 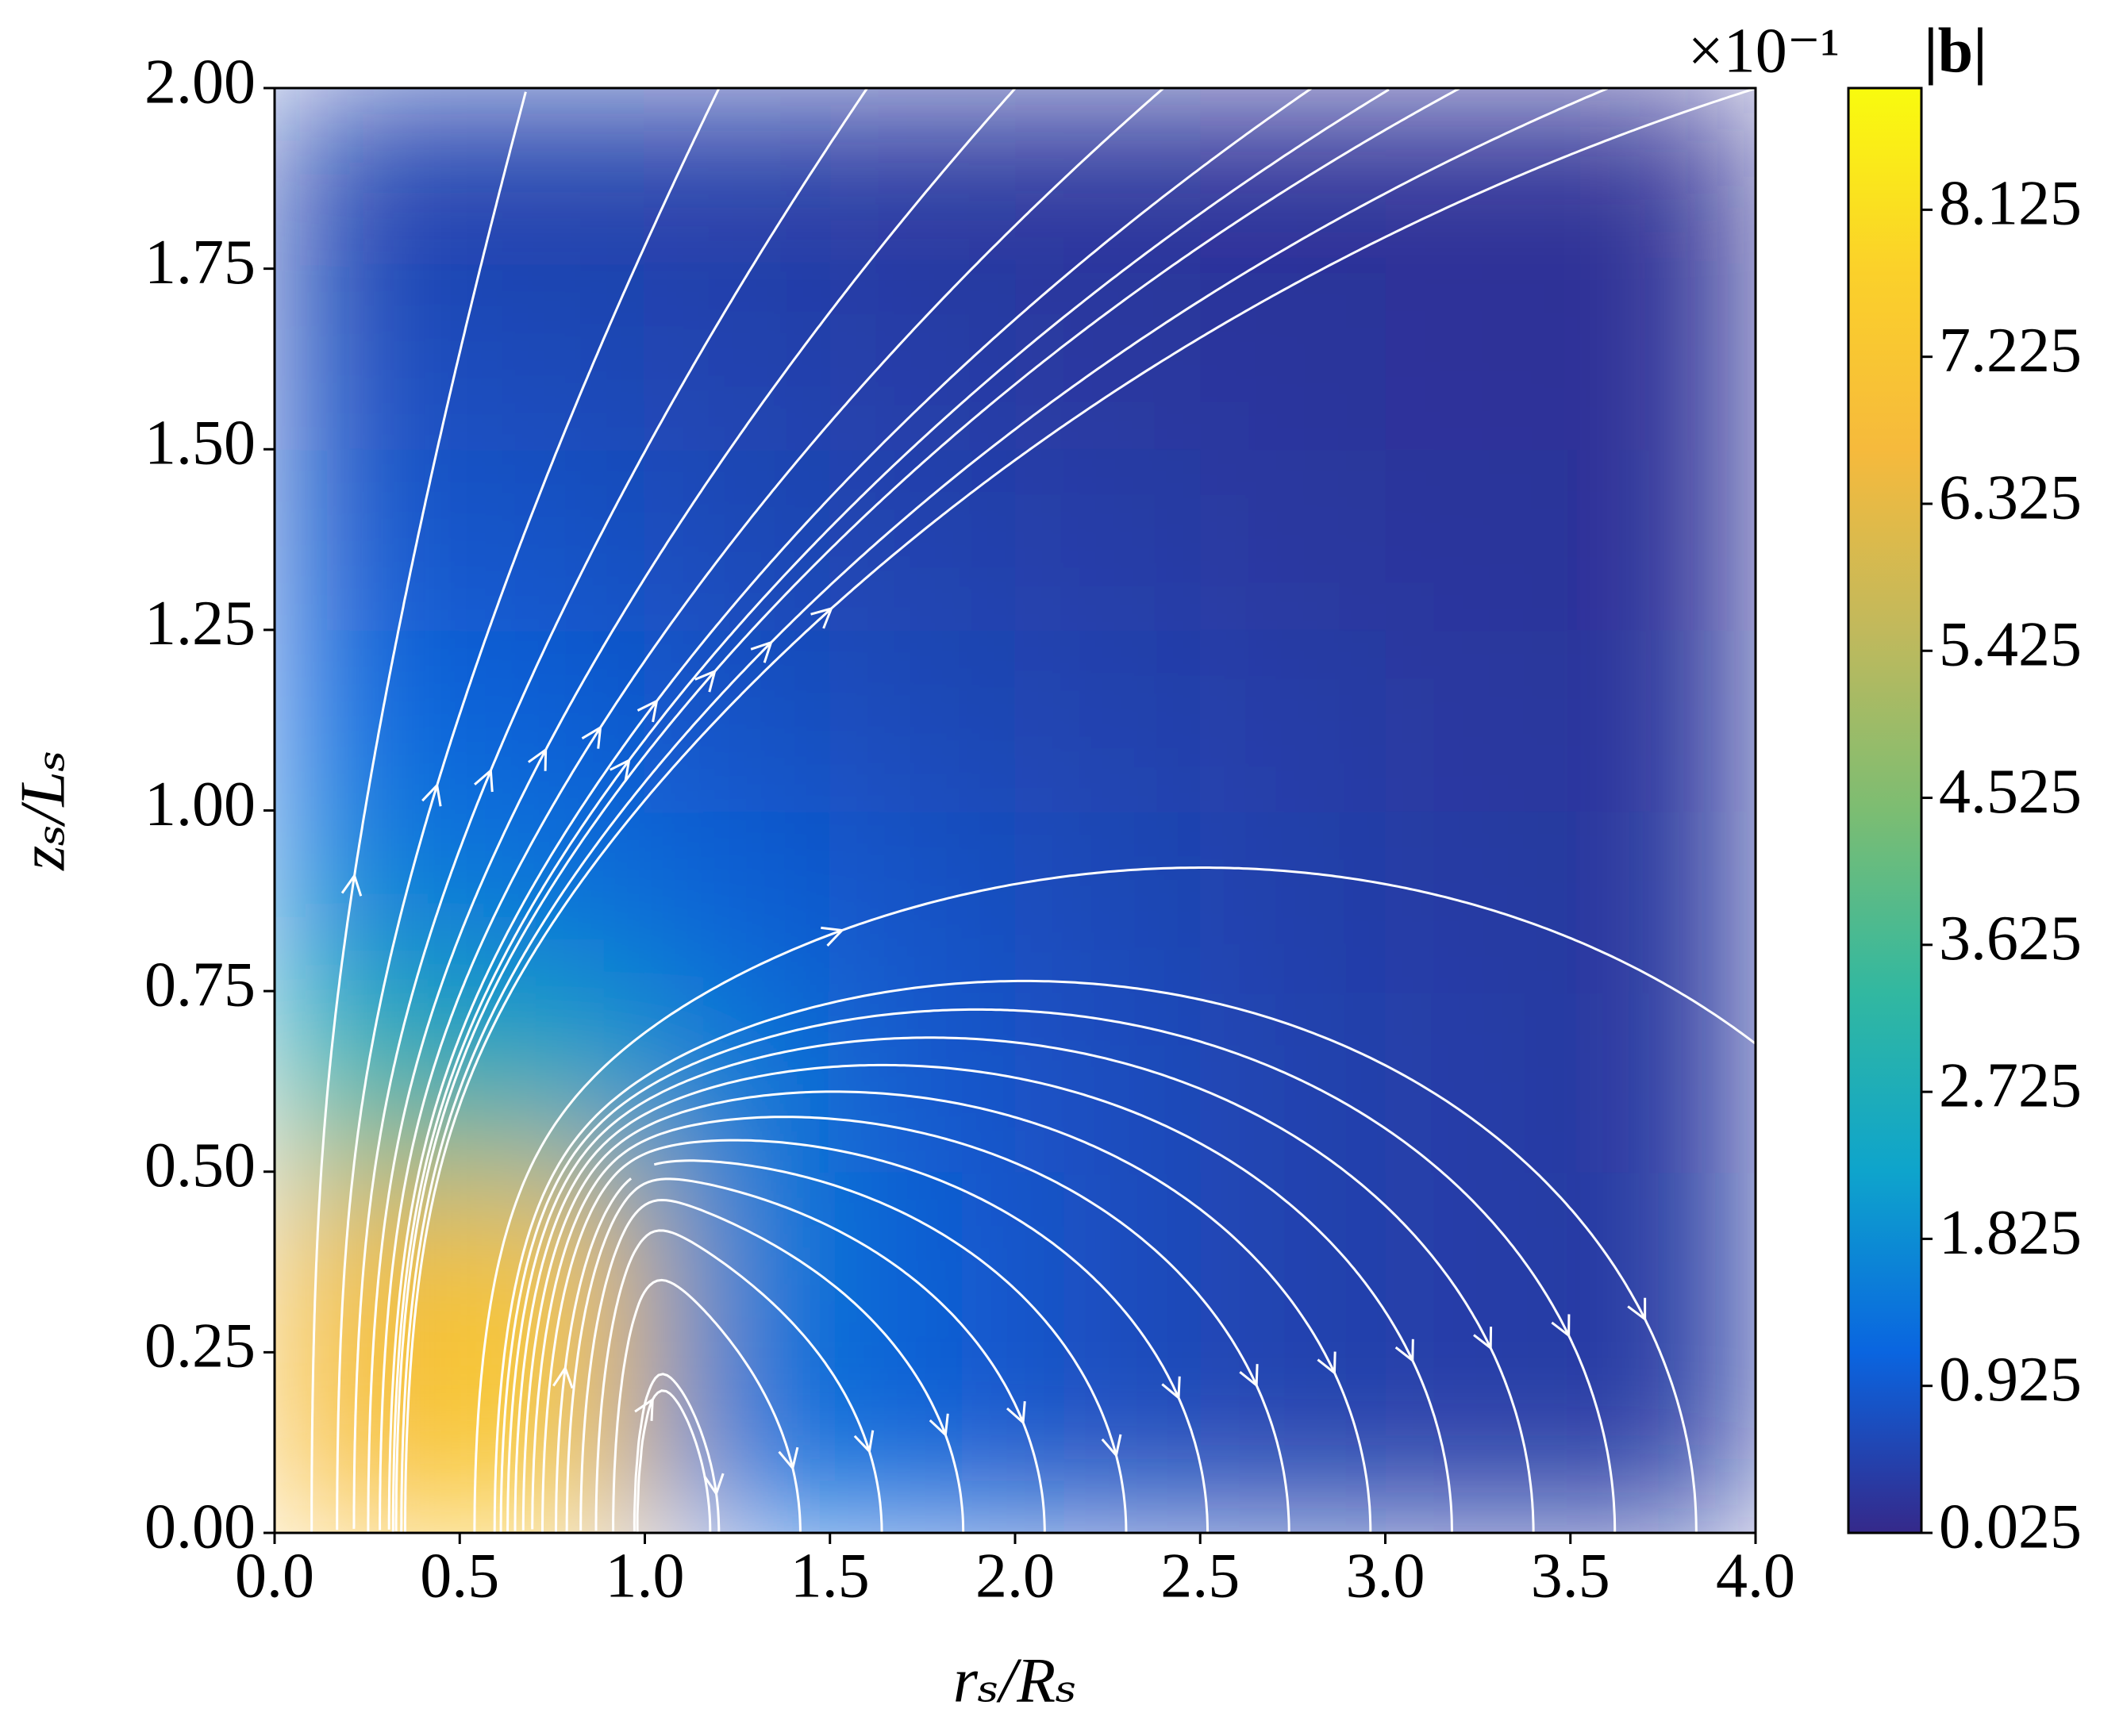 I want to click on y-tick-label: 1.00, so click(x=200, y=804).